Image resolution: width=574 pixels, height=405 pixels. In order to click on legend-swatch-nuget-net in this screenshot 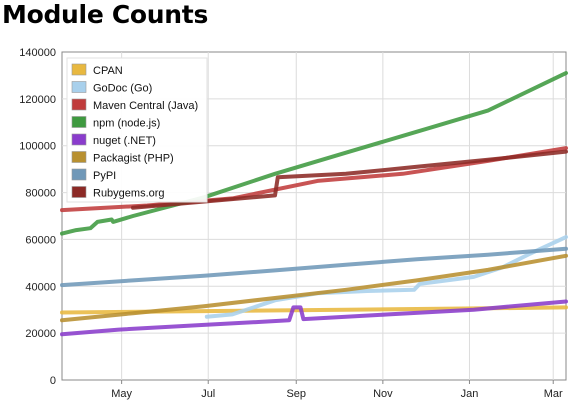, I will do `click(79, 139)`.